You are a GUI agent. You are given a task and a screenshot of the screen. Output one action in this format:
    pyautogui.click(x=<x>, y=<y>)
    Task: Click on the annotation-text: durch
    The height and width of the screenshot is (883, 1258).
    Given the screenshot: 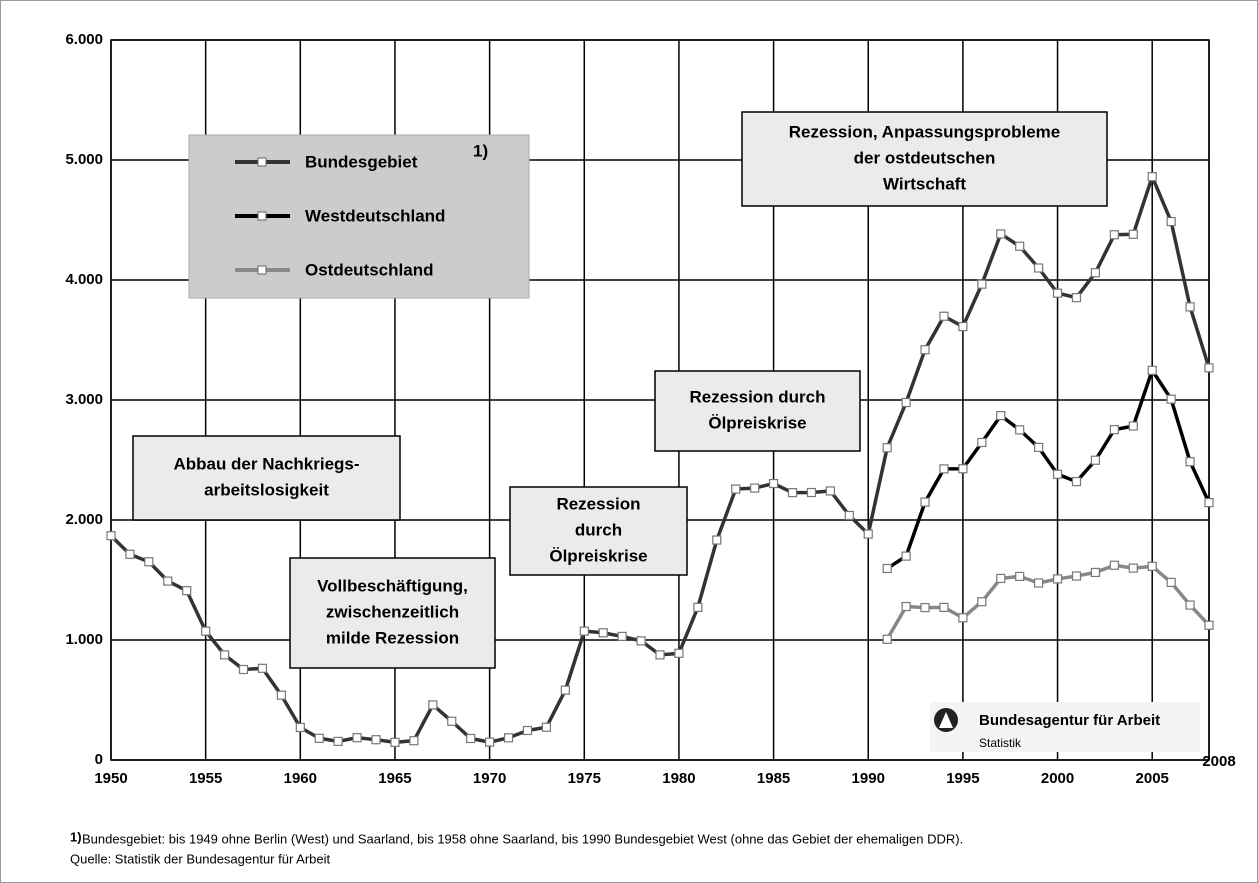 What is the action you would take?
    pyautogui.click(x=598, y=529)
    